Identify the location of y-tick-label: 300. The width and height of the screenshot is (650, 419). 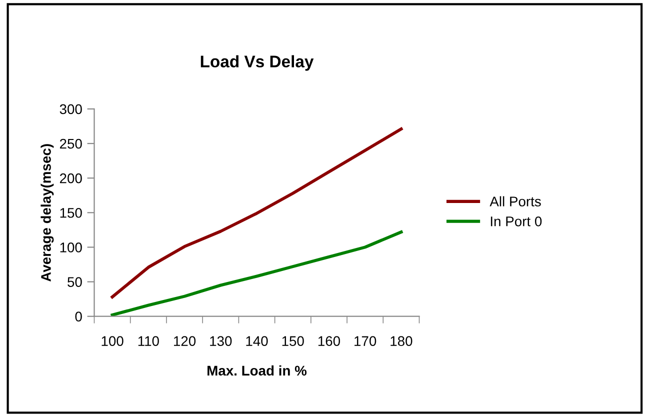
(71, 109).